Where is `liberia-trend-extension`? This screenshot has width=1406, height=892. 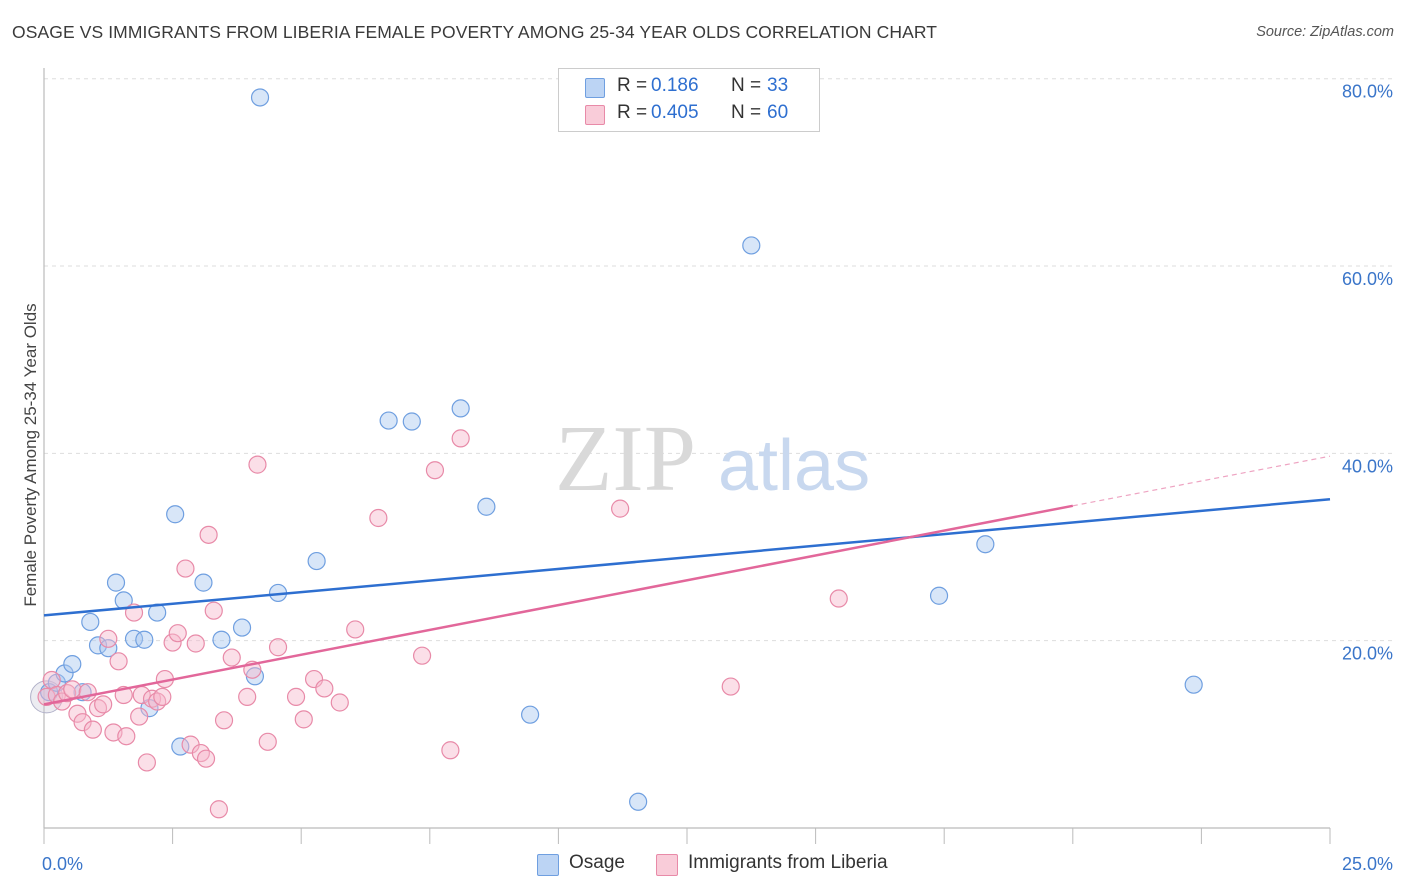 liberia-trend-extension is located at coordinates (1201, 481).